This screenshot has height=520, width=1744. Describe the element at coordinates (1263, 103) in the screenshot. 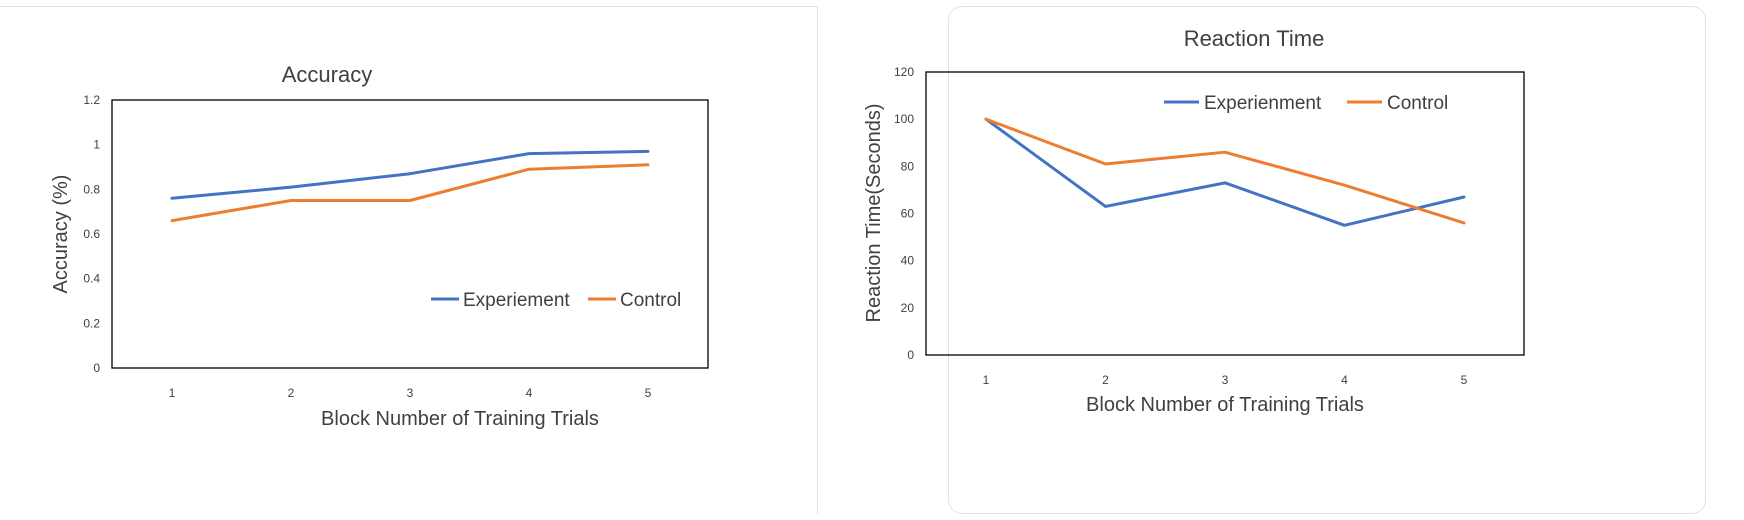

I see `legend-label-experiment: Experienment` at that location.